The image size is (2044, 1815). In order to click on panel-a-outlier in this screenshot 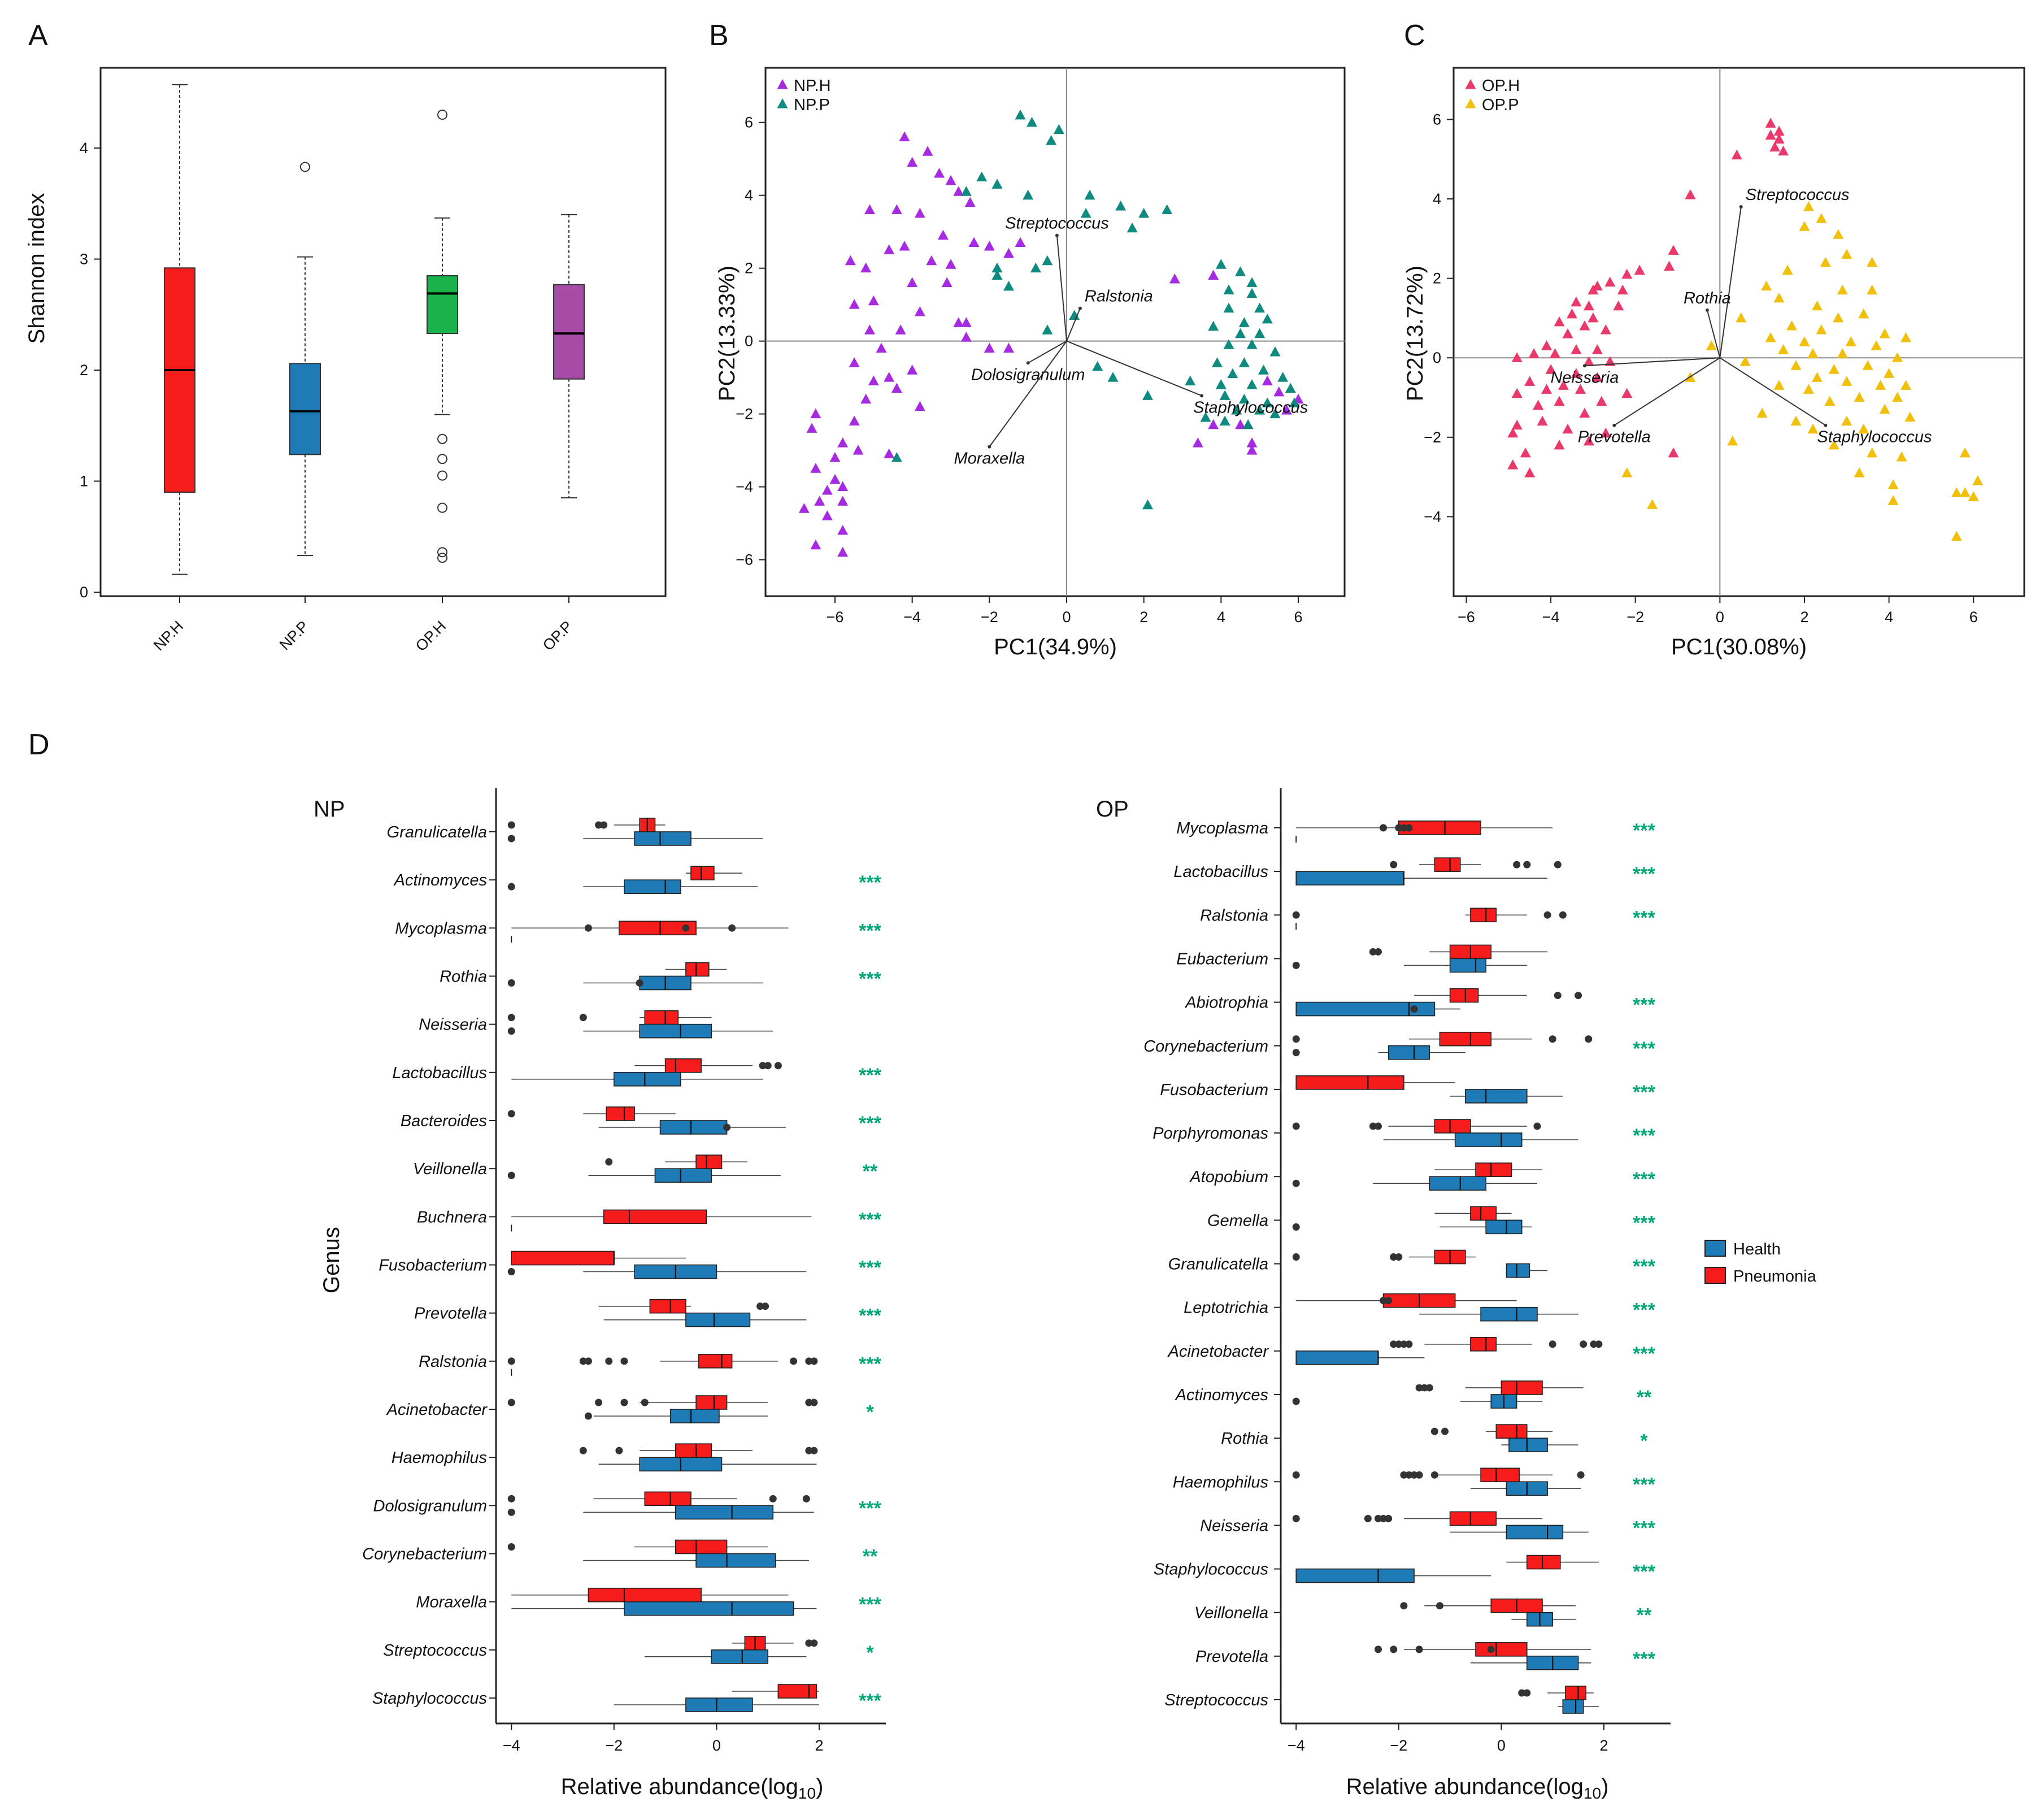, I will do `click(442, 552)`.